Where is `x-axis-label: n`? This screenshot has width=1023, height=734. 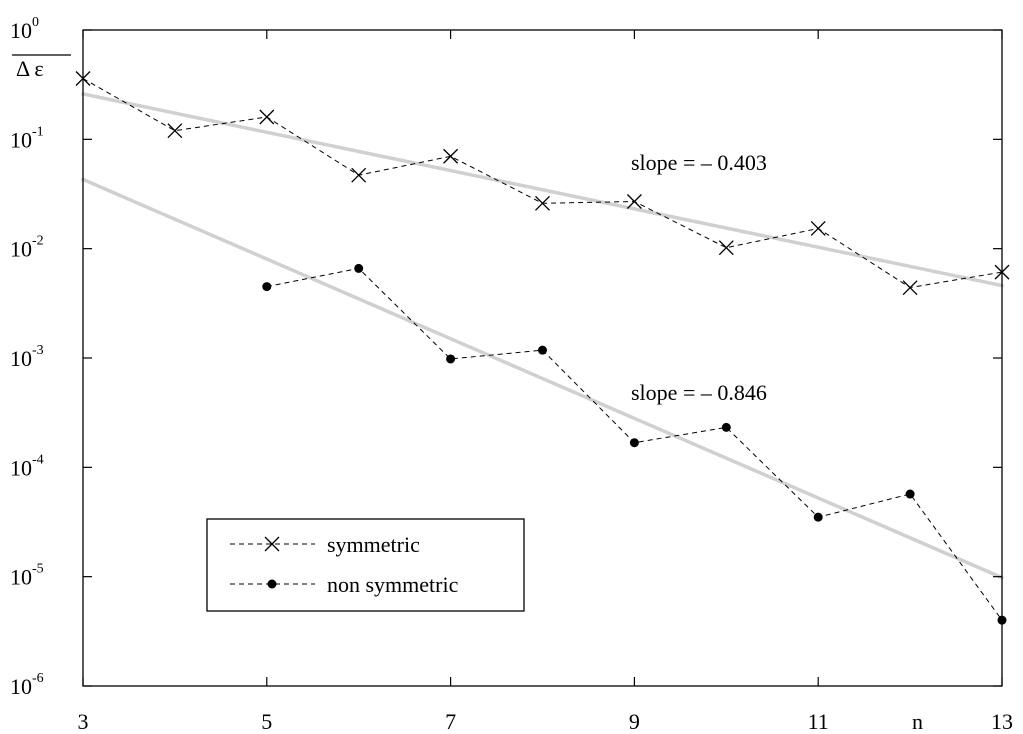 x-axis-label: n is located at coordinates (917, 721).